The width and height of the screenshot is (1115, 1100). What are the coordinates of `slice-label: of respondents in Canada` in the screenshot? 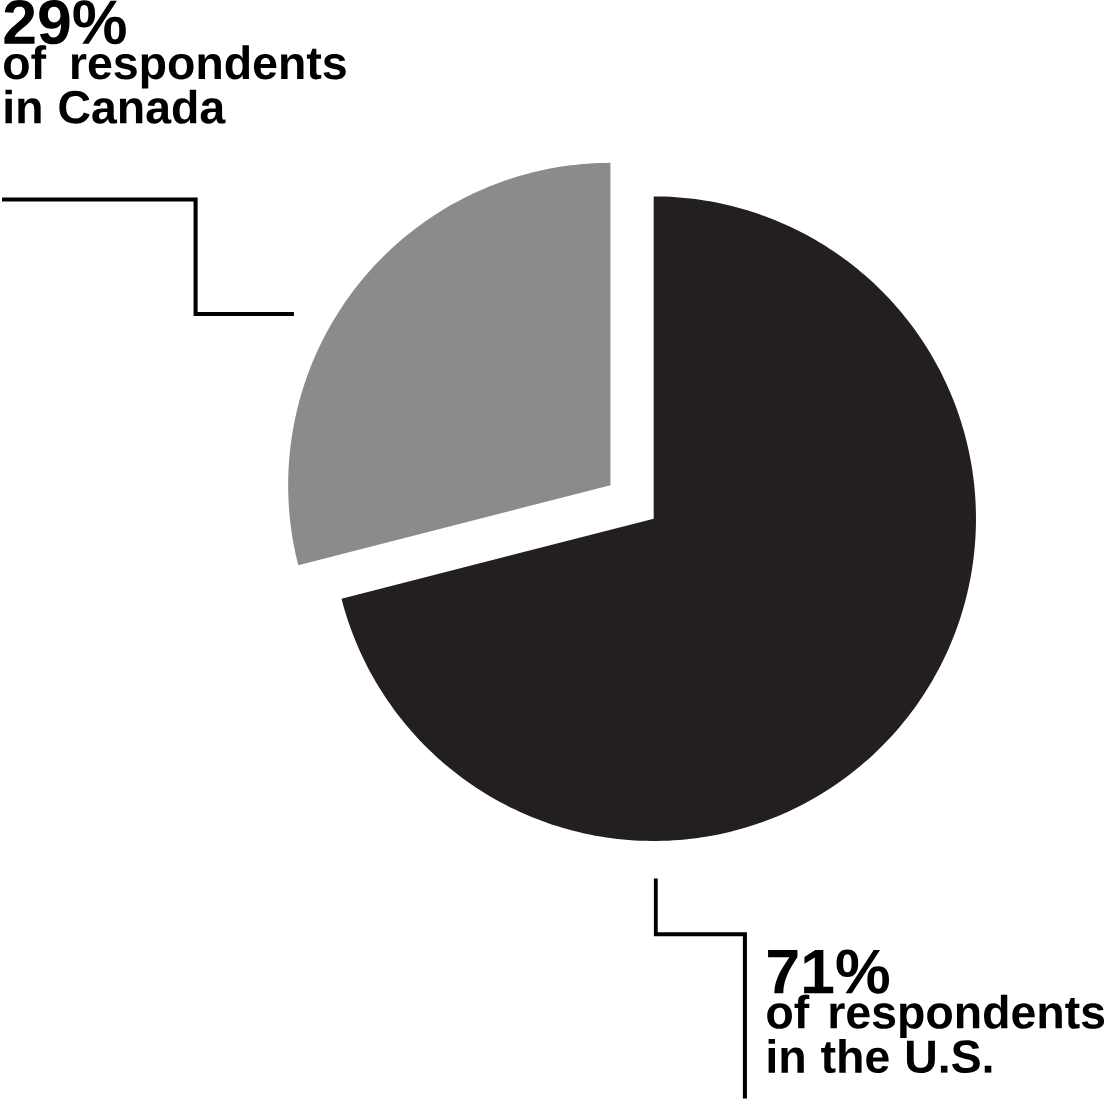 It's located at (175, 84).